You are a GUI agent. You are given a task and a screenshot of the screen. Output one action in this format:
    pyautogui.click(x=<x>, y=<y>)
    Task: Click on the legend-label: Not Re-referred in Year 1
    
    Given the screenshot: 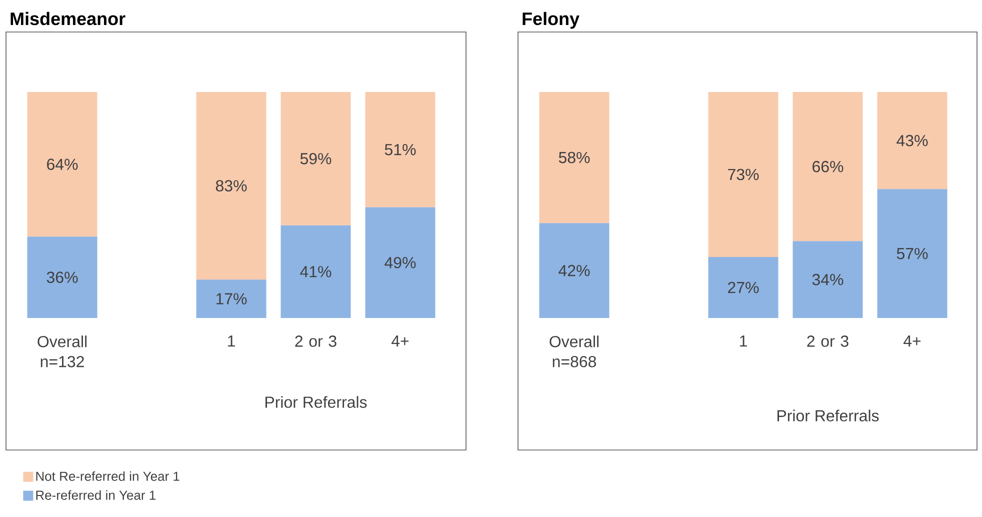 What is the action you would take?
    pyautogui.click(x=108, y=476)
    